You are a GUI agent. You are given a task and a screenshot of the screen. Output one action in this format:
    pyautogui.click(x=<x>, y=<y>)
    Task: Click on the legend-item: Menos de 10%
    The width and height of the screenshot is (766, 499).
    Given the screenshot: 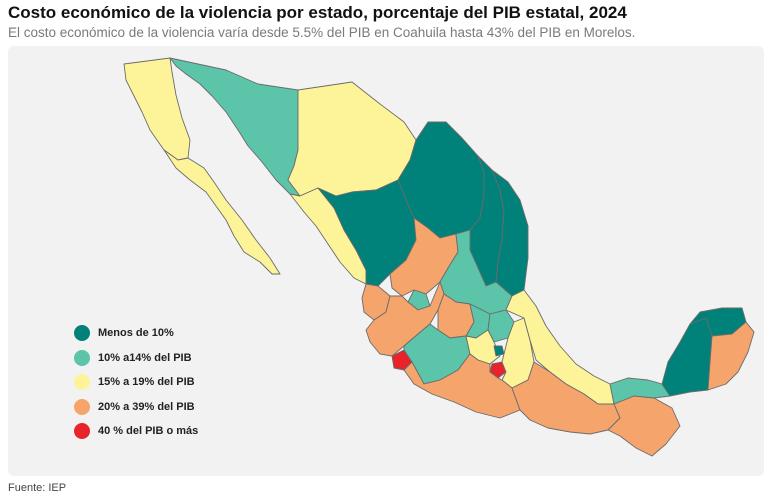 What is the action you would take?
    pyautogui.click(x=136, y=333)
    